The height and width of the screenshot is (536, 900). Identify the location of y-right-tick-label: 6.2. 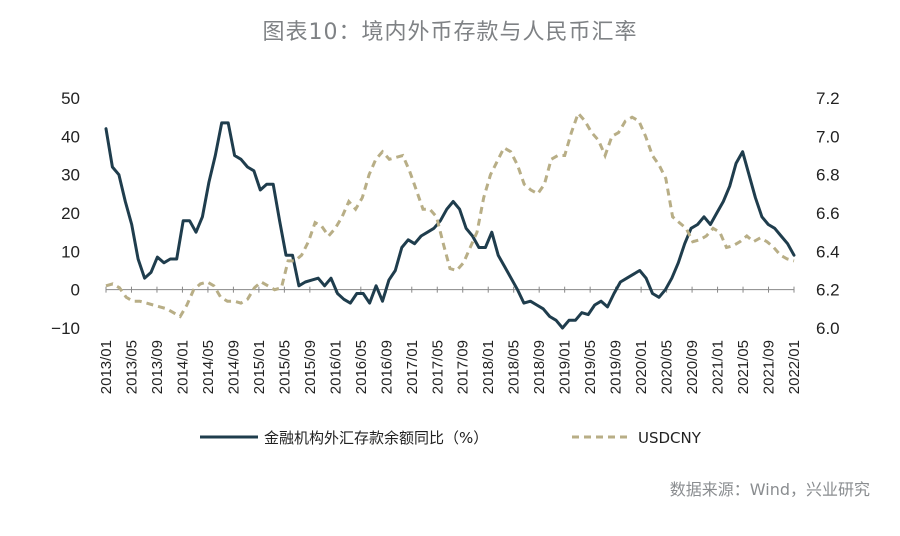
(828, 290).